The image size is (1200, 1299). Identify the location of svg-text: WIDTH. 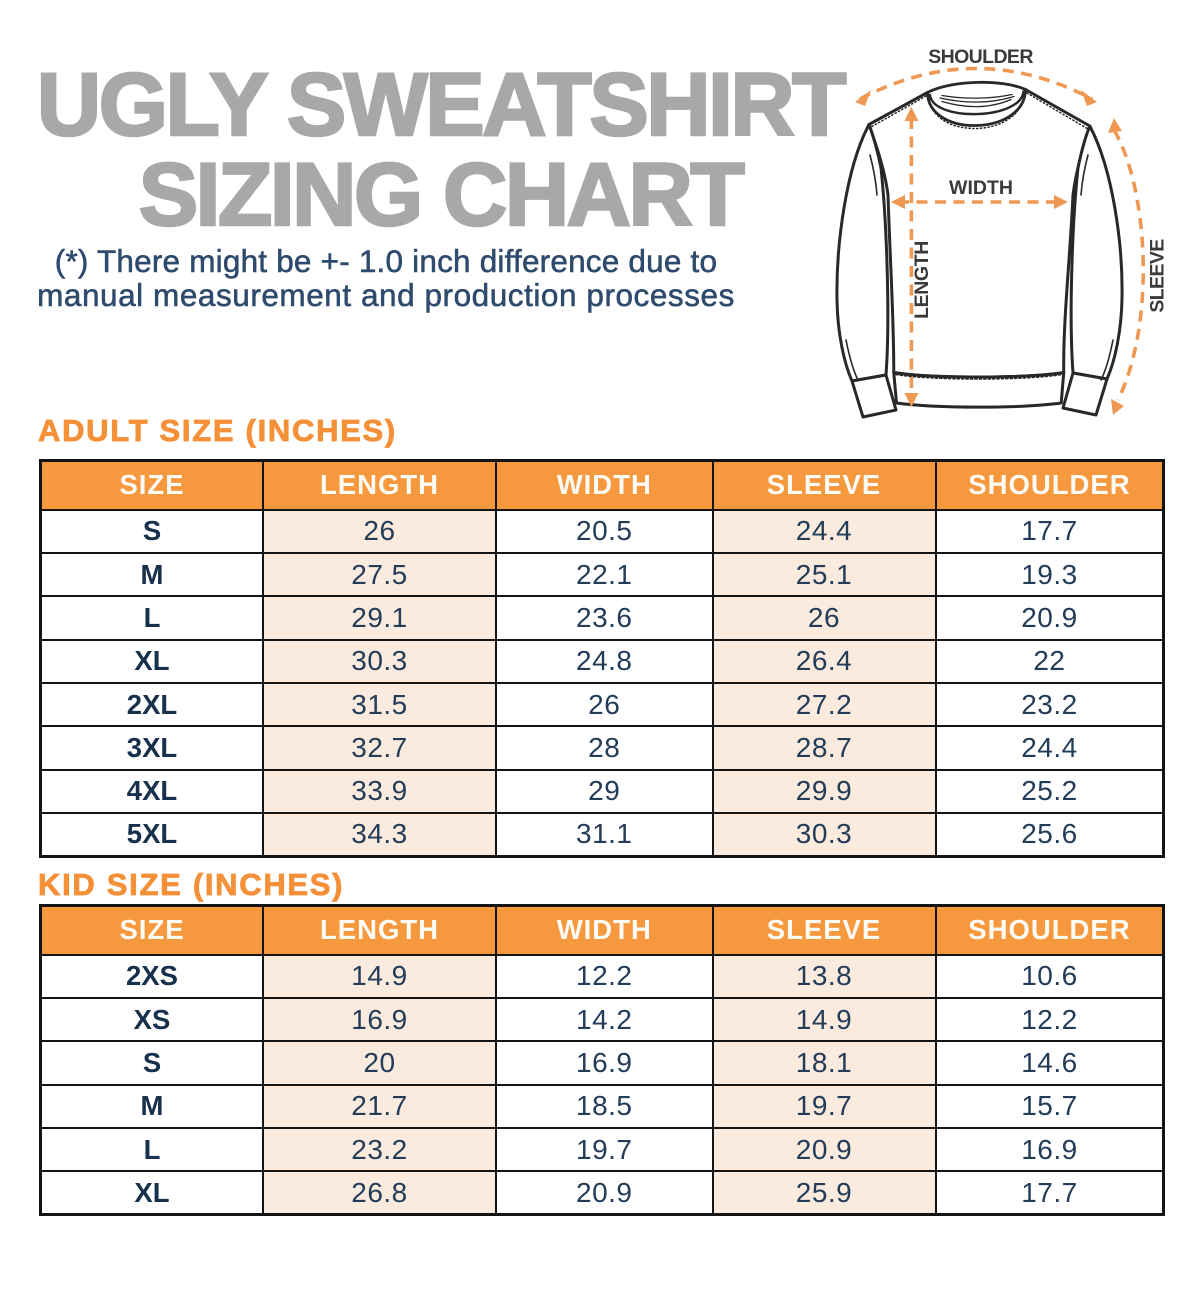
(981, 188).